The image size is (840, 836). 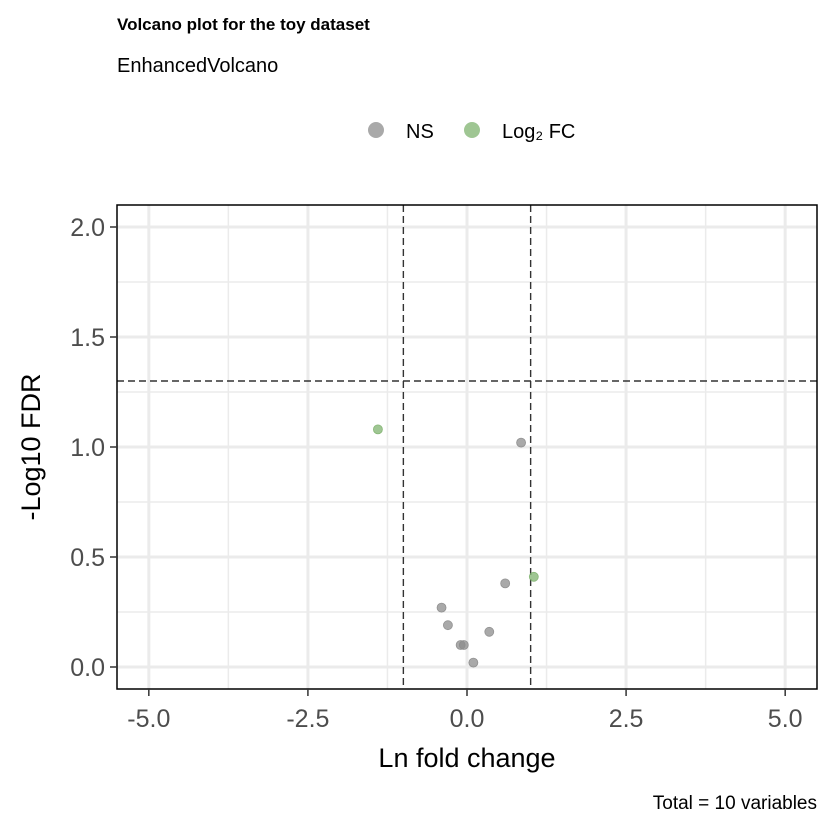 What do you see at coordinates (626, 719) in the screenshot?
I see `x-tick-label: 2.5` at bounding box center [626, 719].